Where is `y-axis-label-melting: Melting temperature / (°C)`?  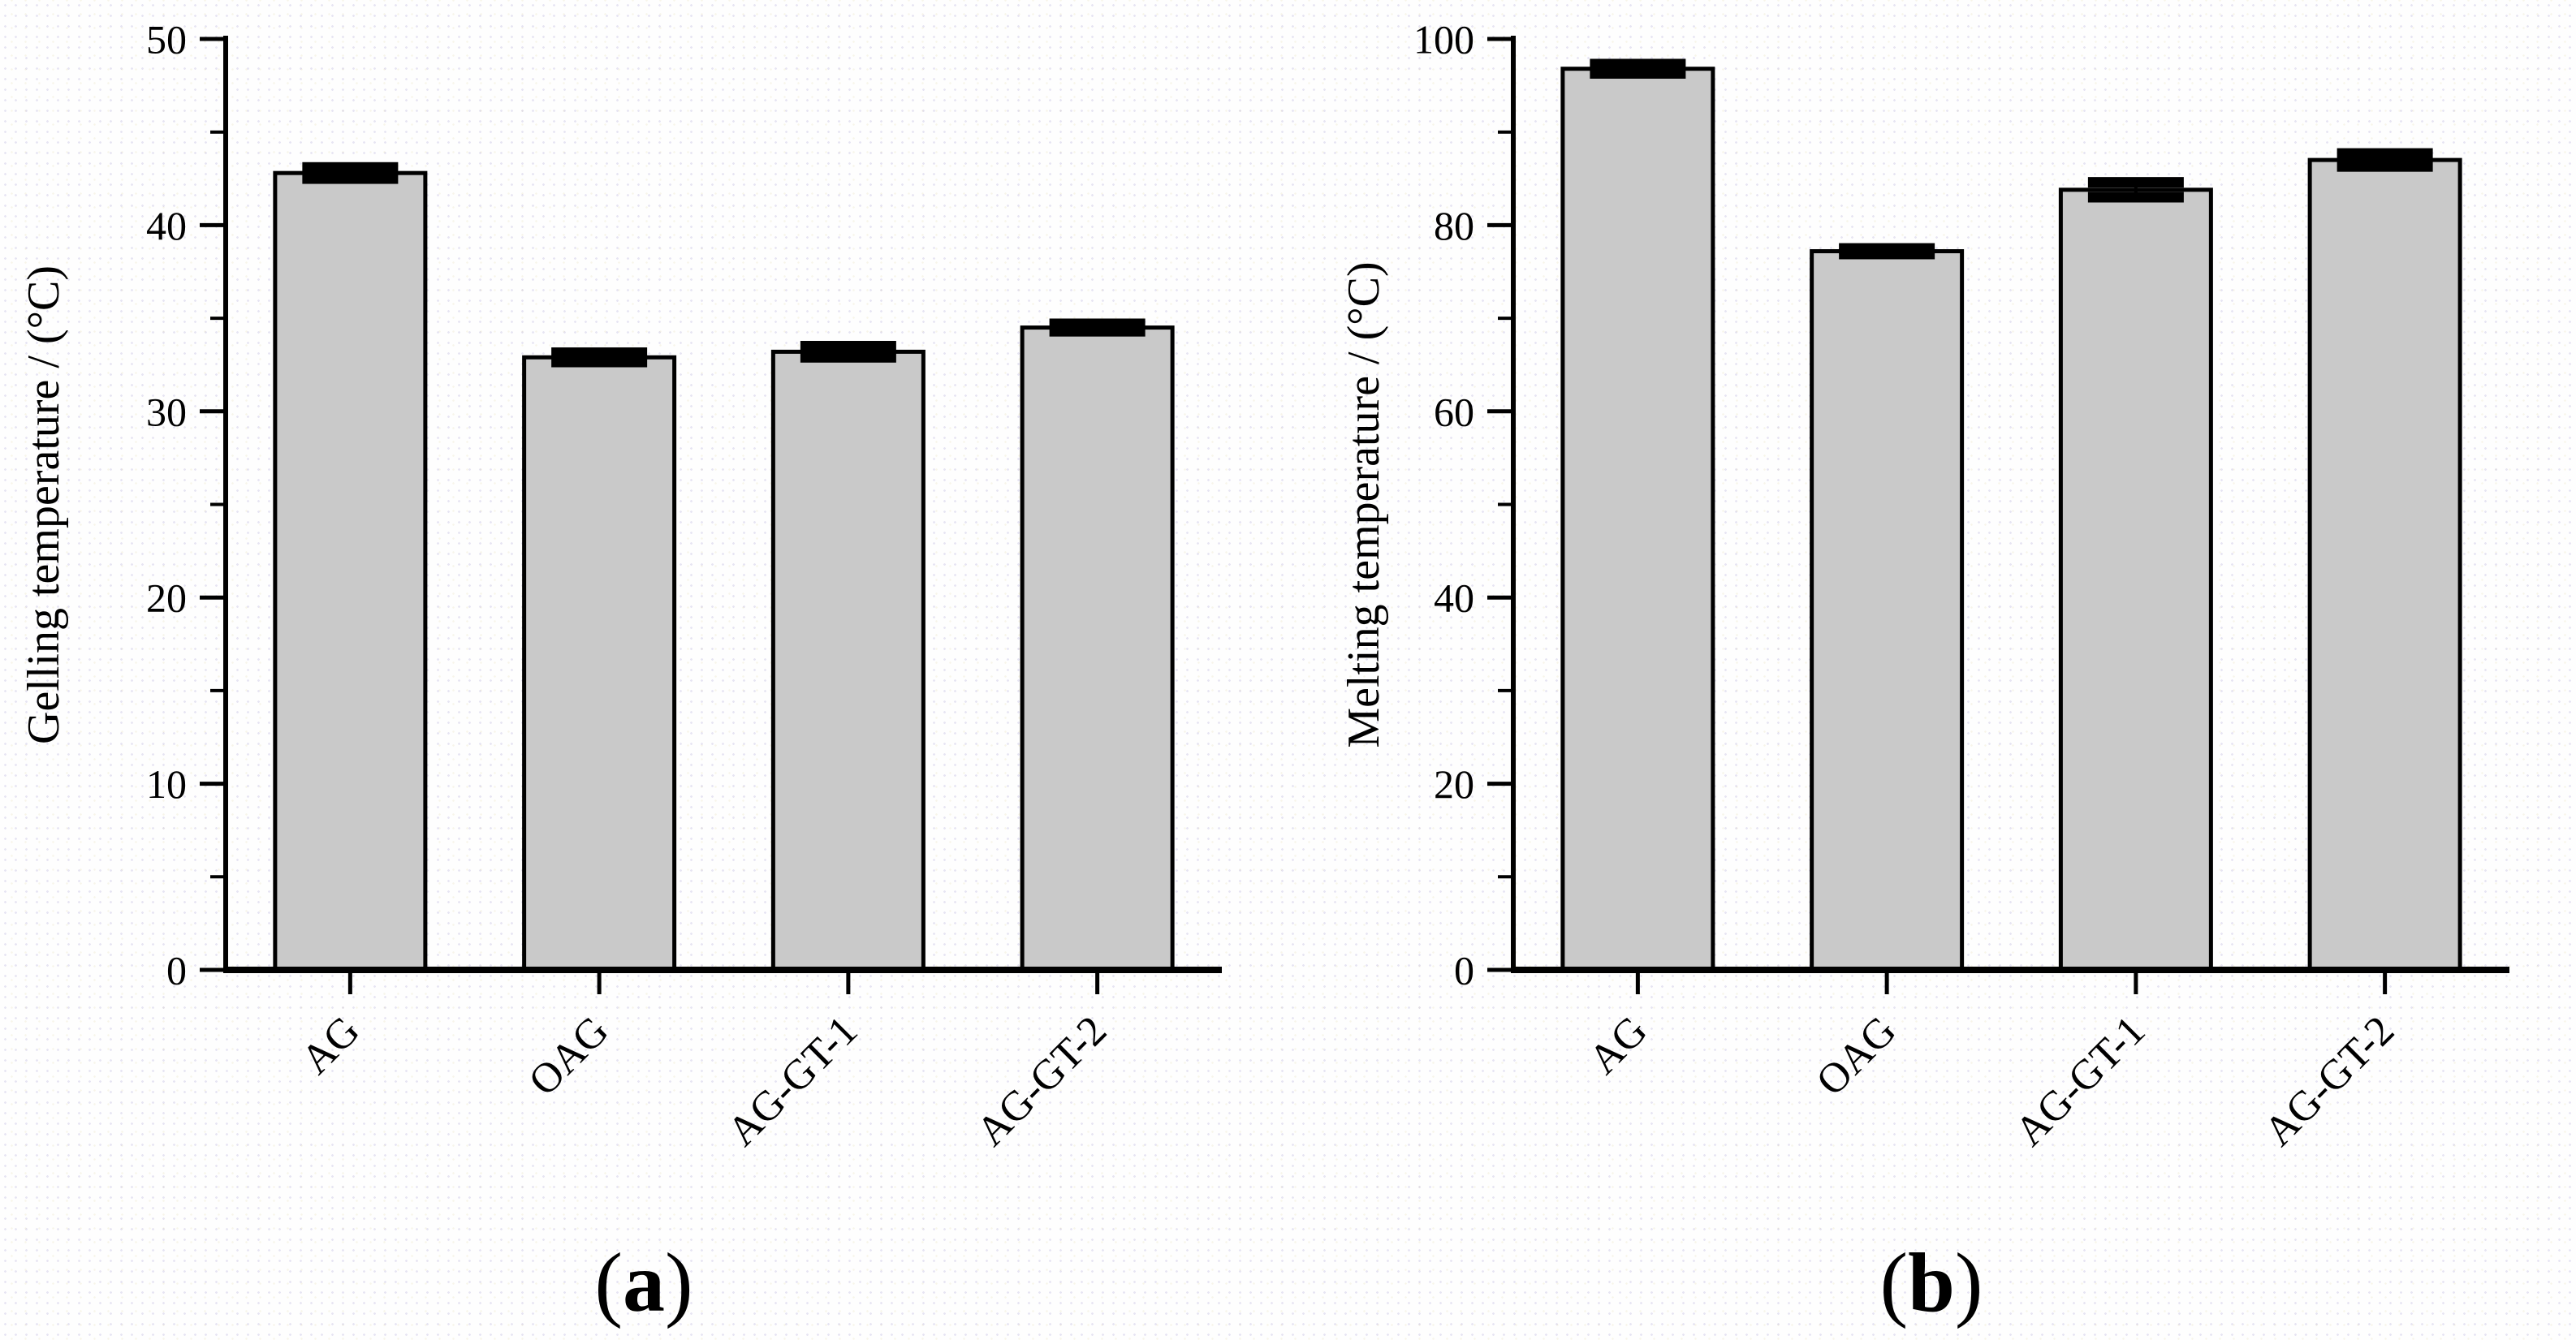 y-axis-label-melting: Melting temperature / (°C) is located at coordinates (1364, 504).